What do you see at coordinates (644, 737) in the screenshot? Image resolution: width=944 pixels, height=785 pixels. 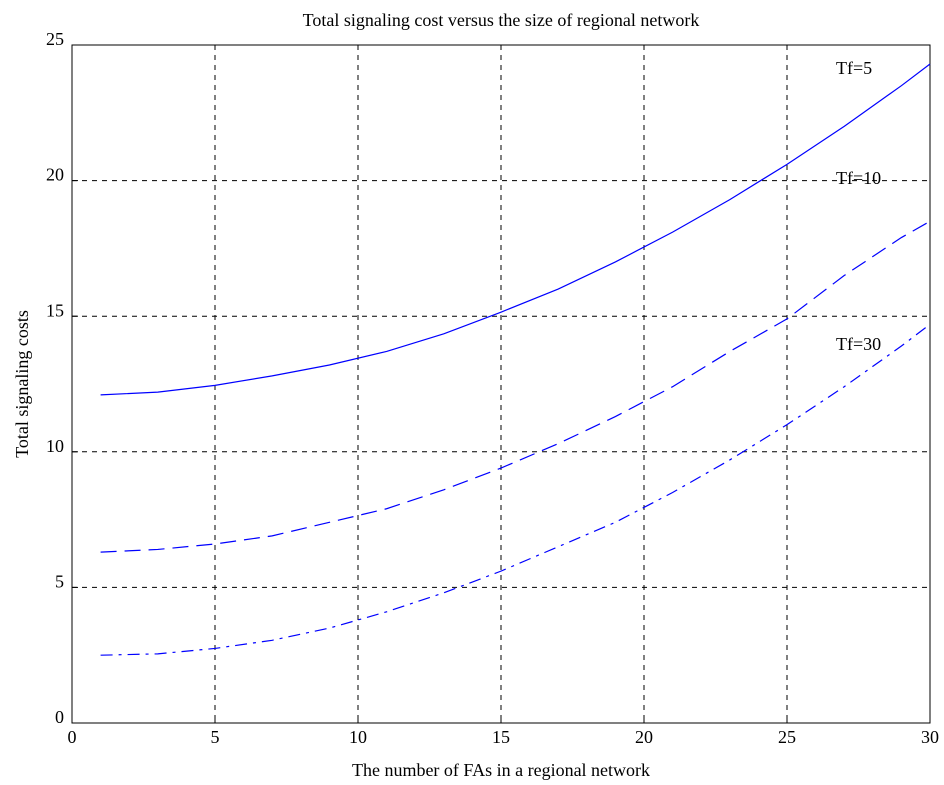 I see `x-tick-label: 20` at bounding box center [644, 737].